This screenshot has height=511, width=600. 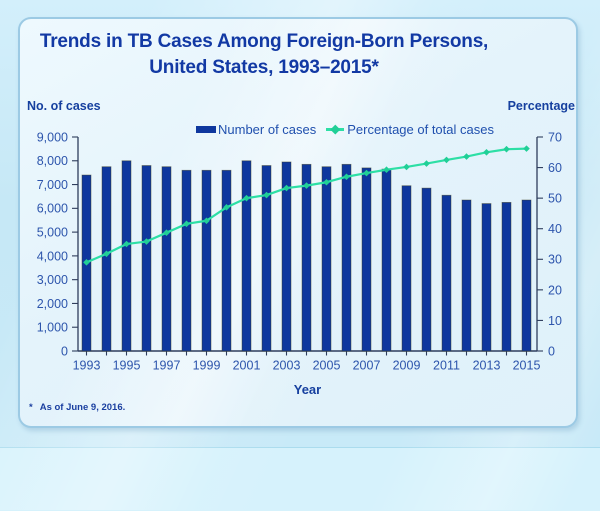 What do you see at coordinates (300, 479) in the screenshot?
I see `bottom-strip` at bounding box center [300, 479].